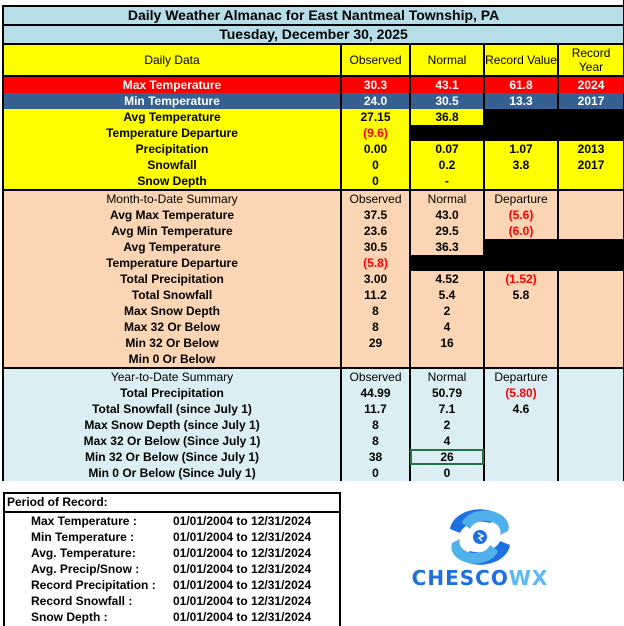 This screenshot has height=626, width=624. Describe the element at coordinates (375, 473) in the screenshot. I see `ytd-observed: 0` at that location.